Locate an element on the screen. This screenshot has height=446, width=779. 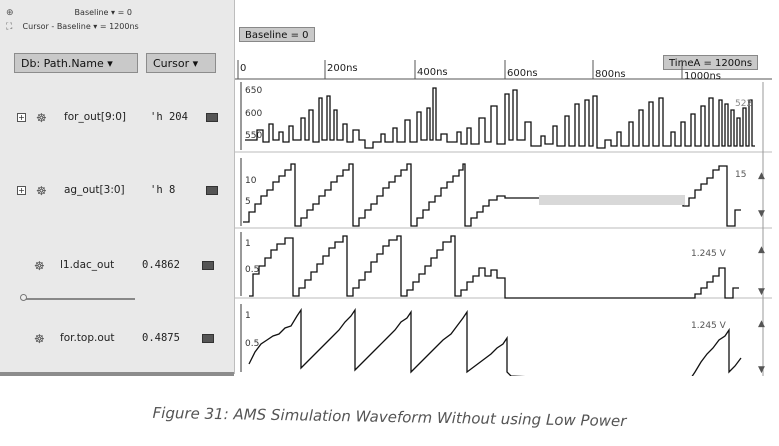
y-tick-label: 5 is located at coordinates (248, 202).